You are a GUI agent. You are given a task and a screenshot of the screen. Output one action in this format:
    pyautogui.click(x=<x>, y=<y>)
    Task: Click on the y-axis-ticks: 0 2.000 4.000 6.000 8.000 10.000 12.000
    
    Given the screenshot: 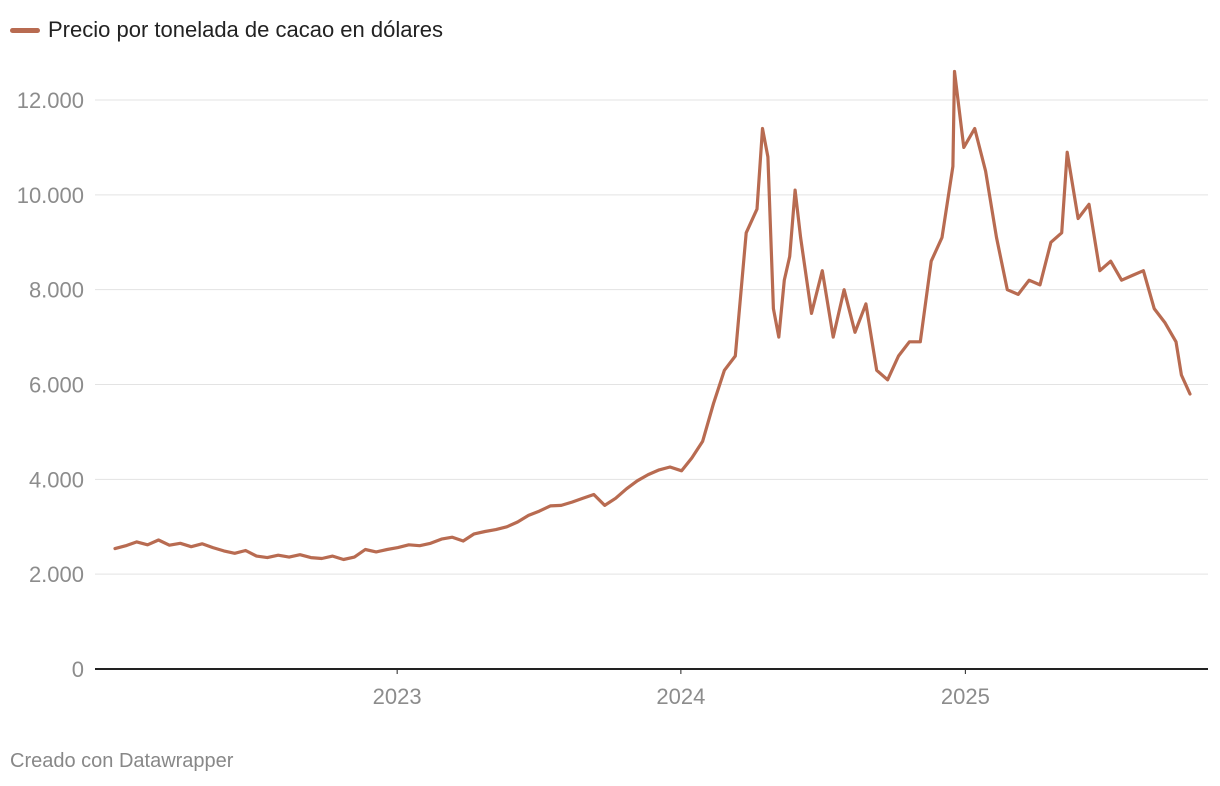 What is the action you would take?
    pyautogui.click(x=50, y=385)
    